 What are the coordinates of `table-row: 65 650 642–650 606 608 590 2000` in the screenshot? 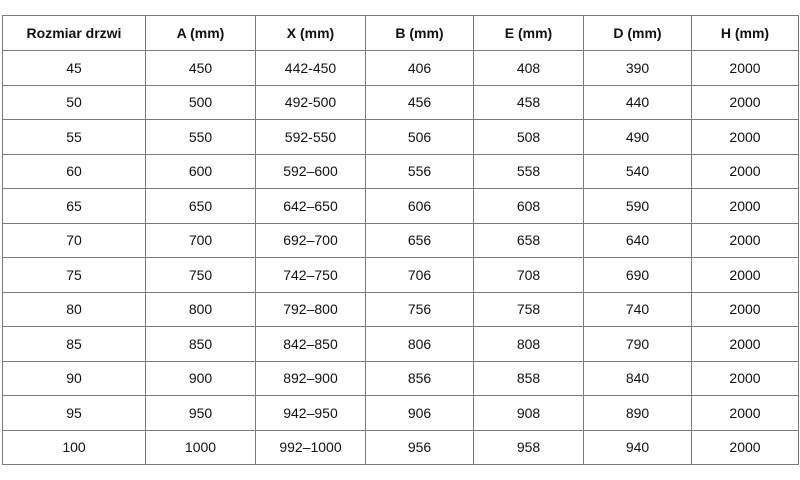 It's located at (400, 206).